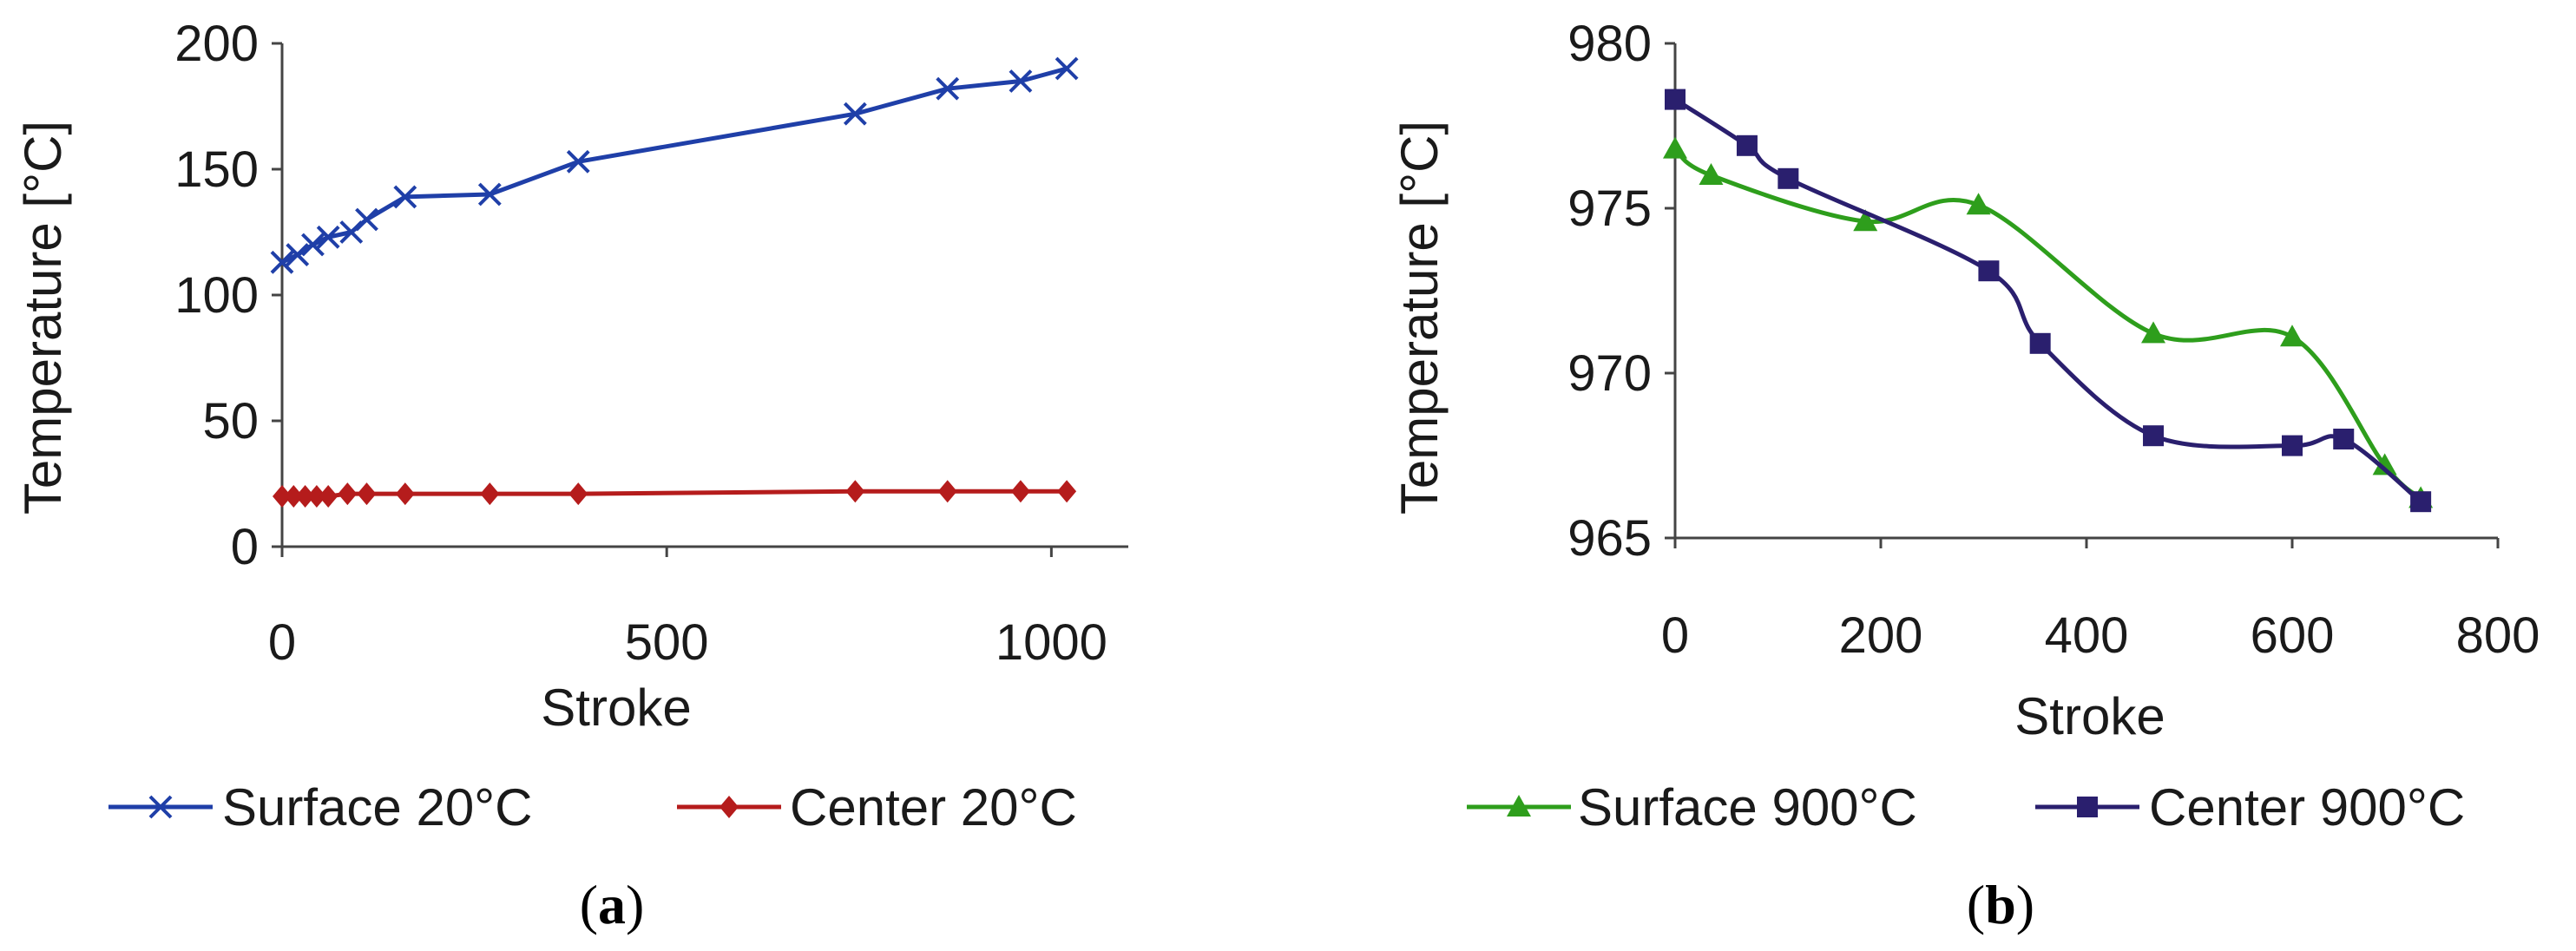 The image size is (2576, 951). Describe the element at coordinates (1052, 642) in the screenshot. I see `x-tick-label: 1000` at that location.